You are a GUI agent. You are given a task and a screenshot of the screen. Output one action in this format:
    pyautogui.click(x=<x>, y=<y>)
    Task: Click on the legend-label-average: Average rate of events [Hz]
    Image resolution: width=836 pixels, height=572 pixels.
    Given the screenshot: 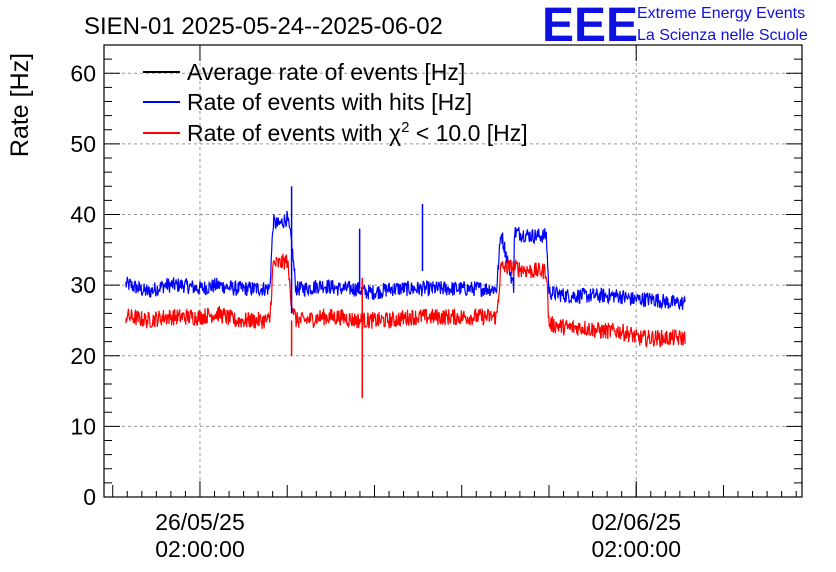 What is the action you would take?
    pyautogui.click(x=326, y=72)
    